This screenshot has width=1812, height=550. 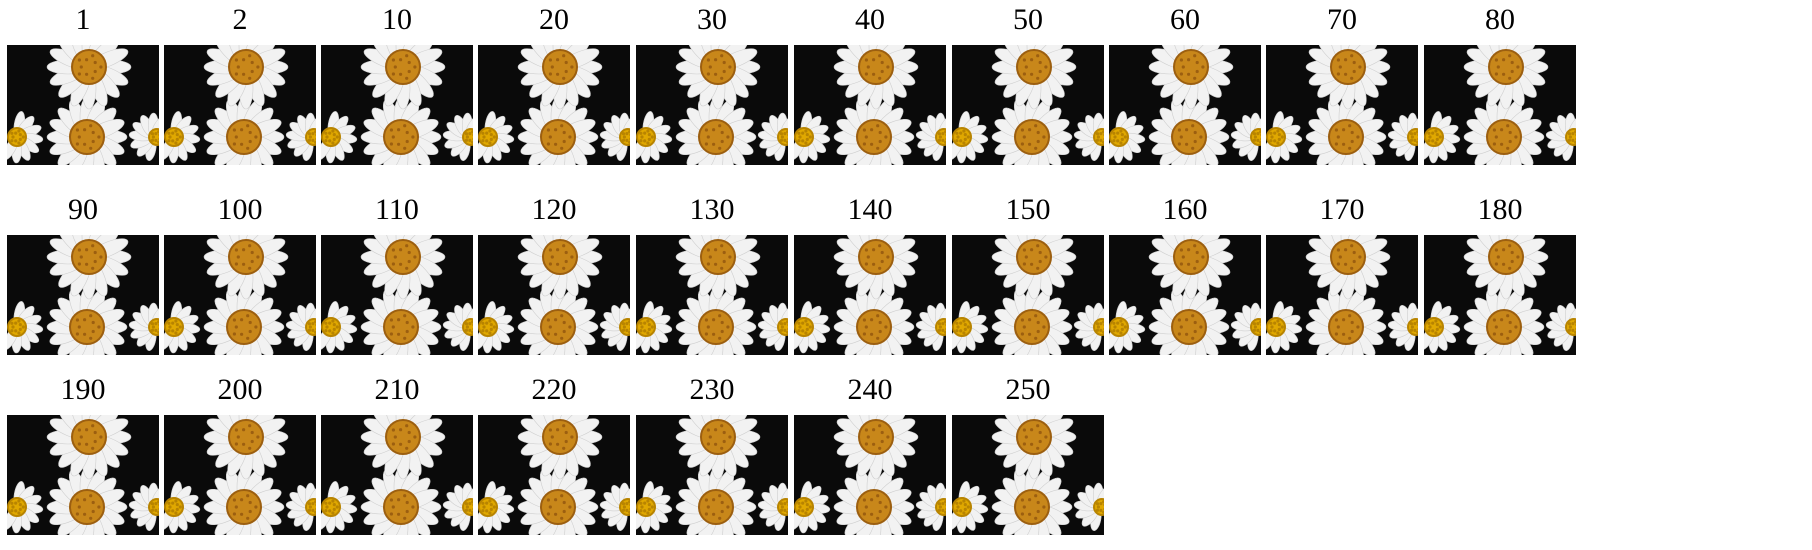 I want to click on thumbnail-cell: 190, so click(x=83, y=452).